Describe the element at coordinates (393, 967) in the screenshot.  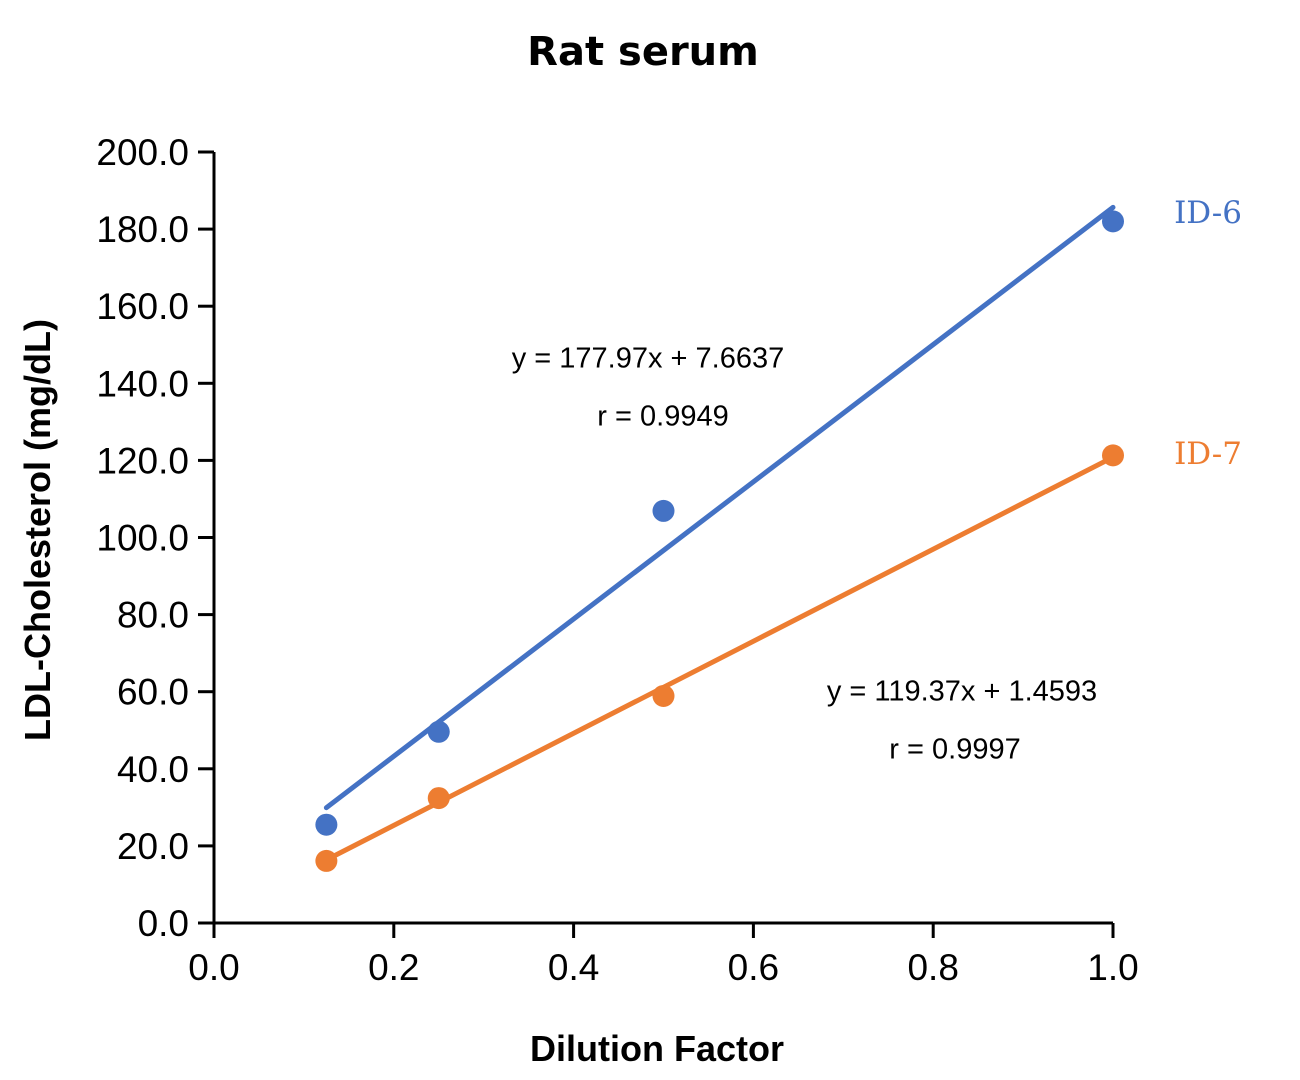
I see `x-axis-tick-label: 0.2` at that location.